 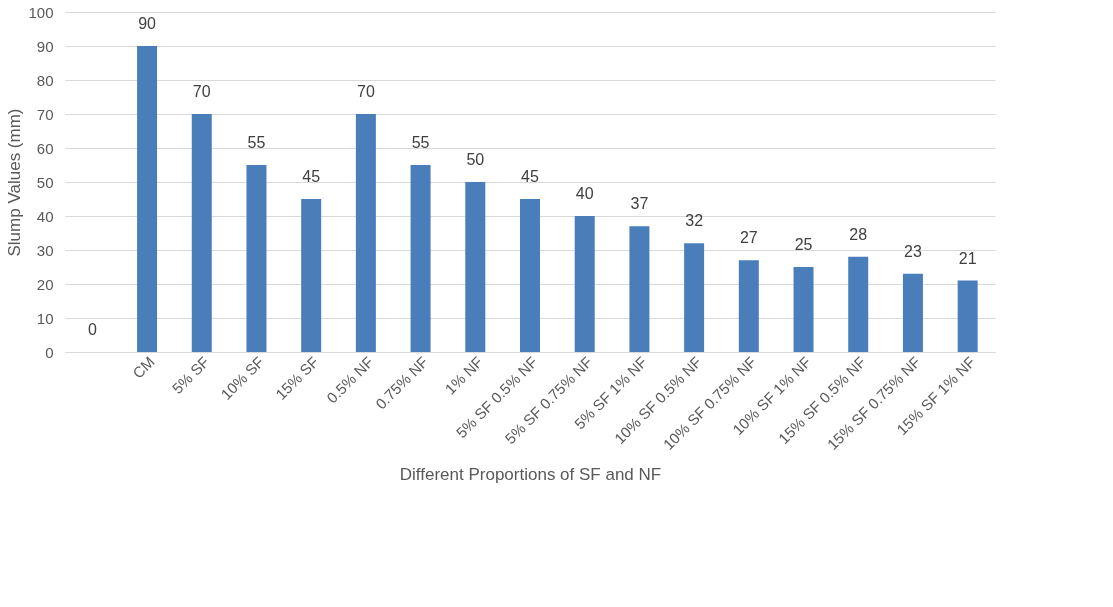 What do you see at coordinates (748, 238) in the screenshot?
I see `data-label: 27` at bounding box center [748, 238].